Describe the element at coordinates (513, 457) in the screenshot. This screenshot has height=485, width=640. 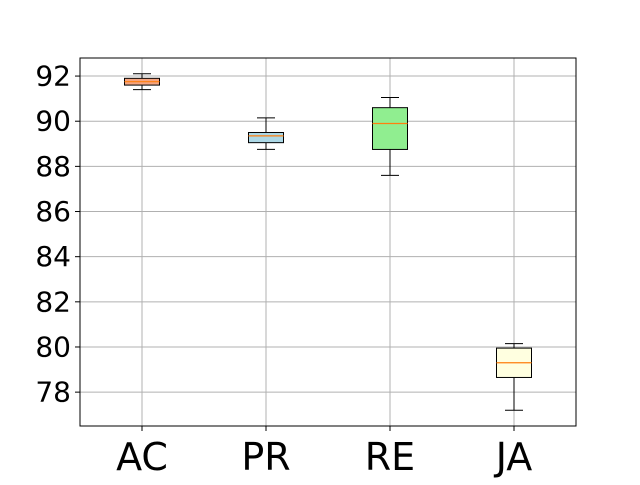
I see `x-tick-label: JA` at that location.